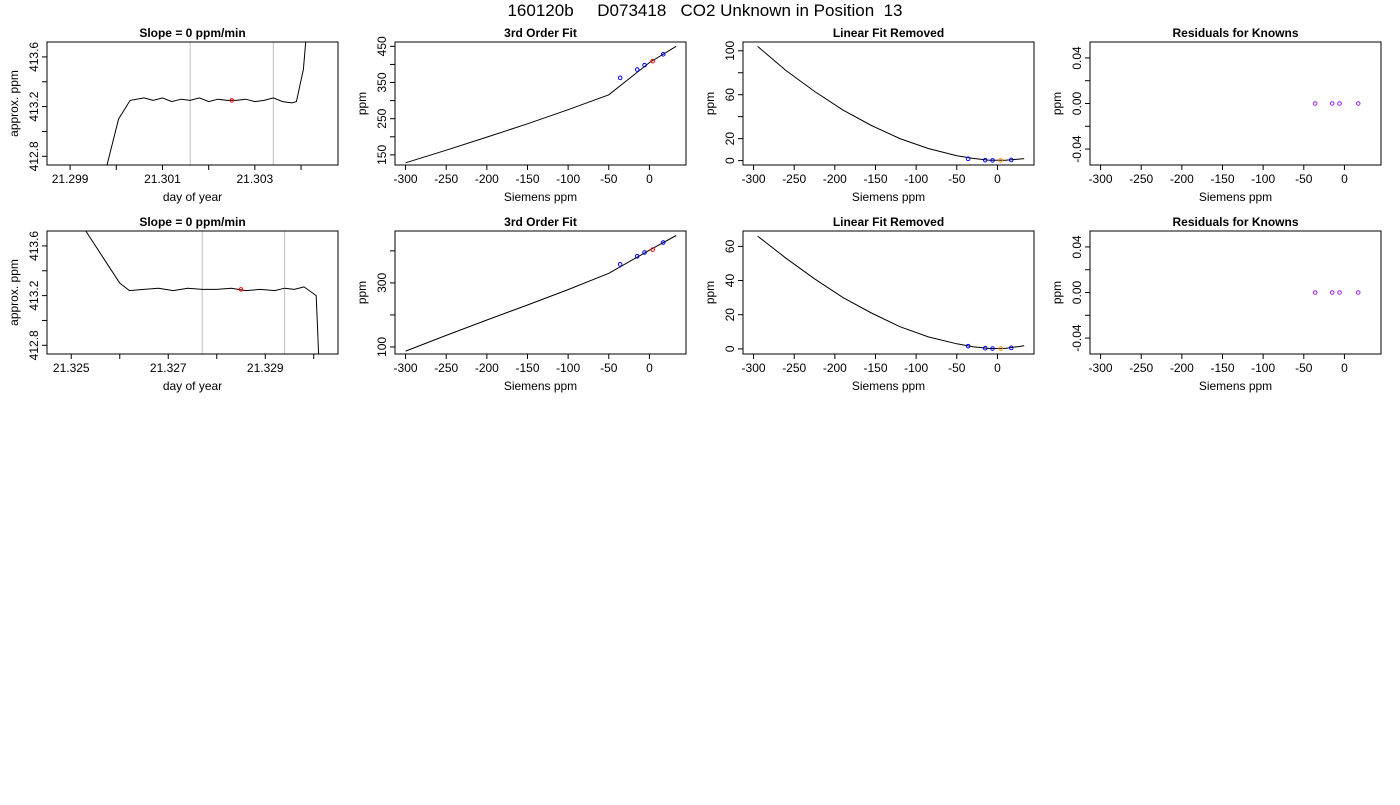 The width and height of the screenshot is (1400, 805). Describe the element at coordinates (382, 347) in the screenshot. I see `y-tick-label: 100` at that location.